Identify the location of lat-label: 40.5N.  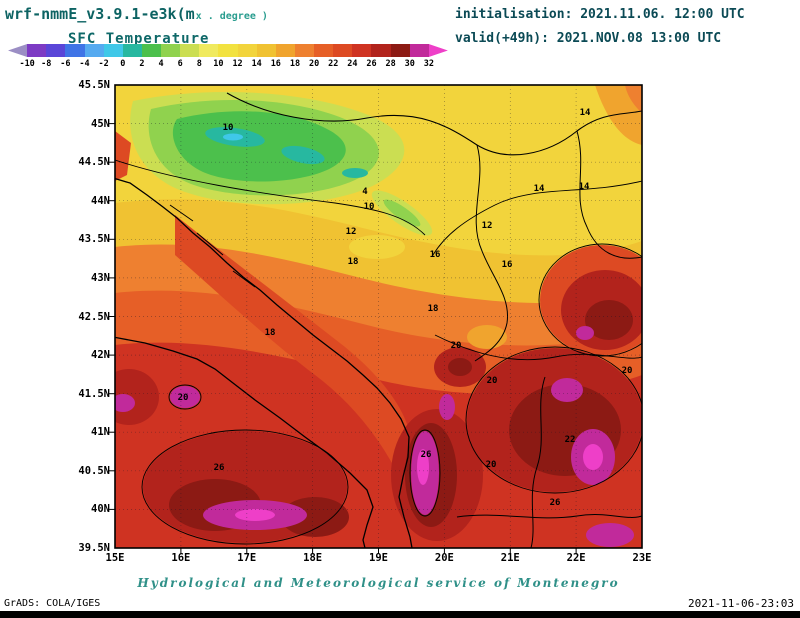
(94, 470).